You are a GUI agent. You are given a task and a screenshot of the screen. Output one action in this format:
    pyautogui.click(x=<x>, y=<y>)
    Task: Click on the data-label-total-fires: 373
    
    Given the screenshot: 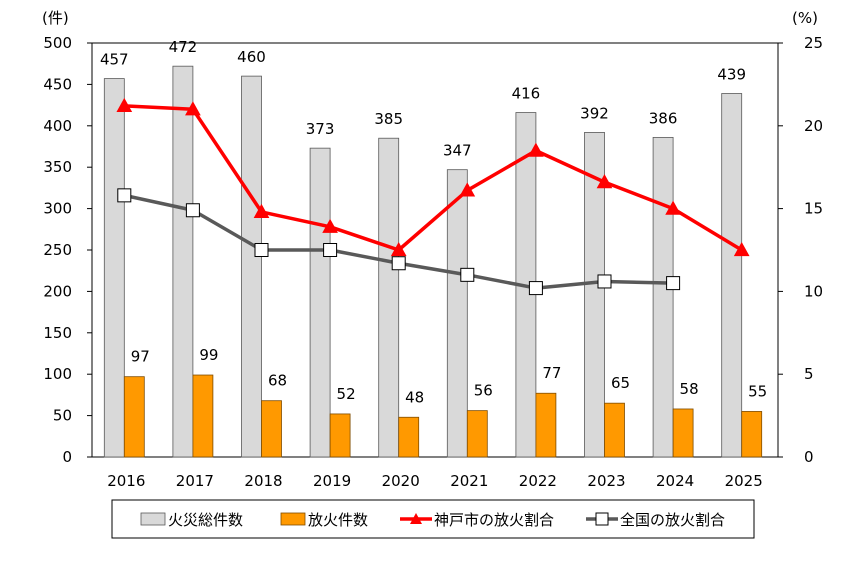 What is the action you would take?
    pyautogui.click(x=320, y=129)
    